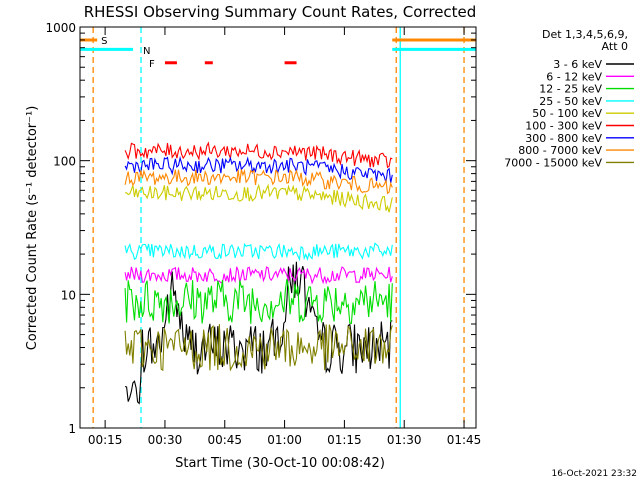 This screenshot has height=480, width=640. Describe the element at coordinates (464, 440) in the screenshot. I see `x-tick-label-6: 01:45` at that location.